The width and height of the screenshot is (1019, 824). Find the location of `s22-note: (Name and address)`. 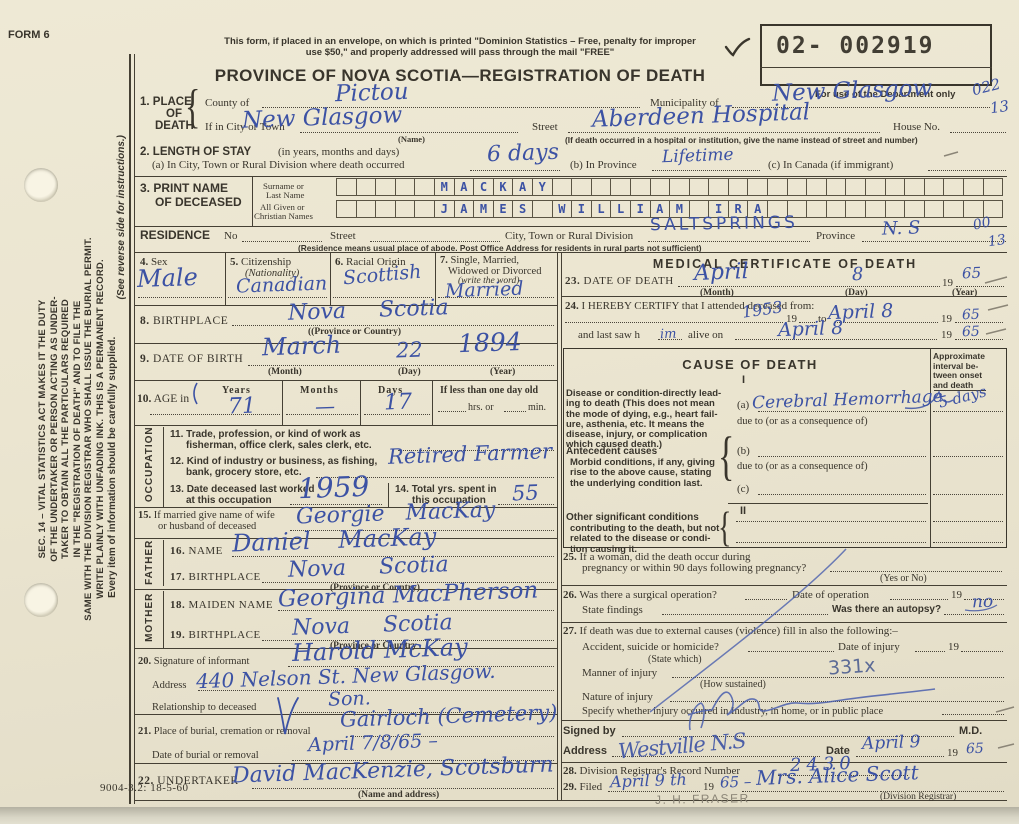

s22-note: (Name and address) is located at coordinates (399, 795).